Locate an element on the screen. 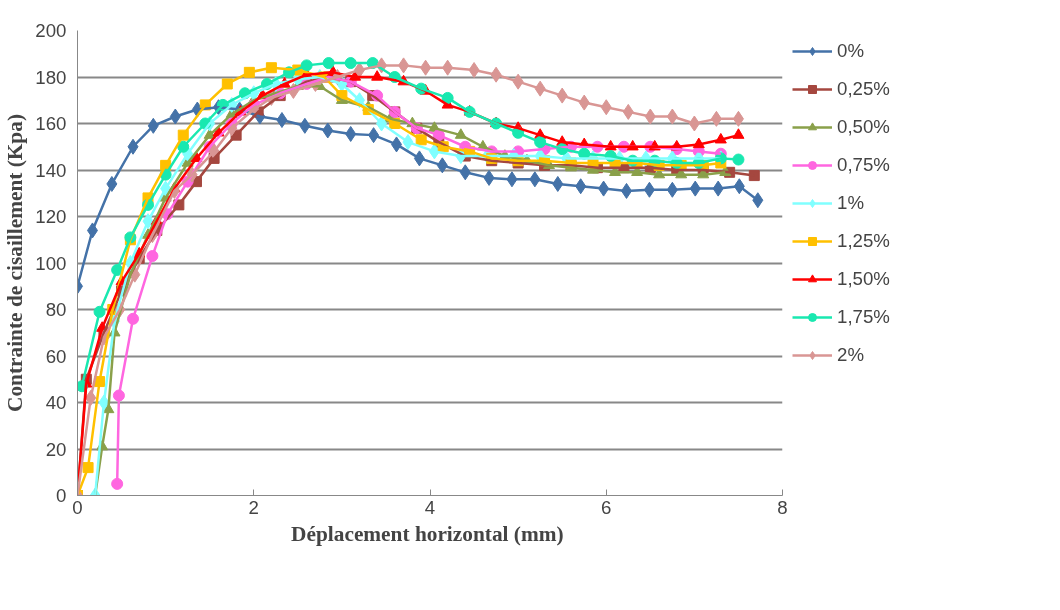 Image resolution: width=1060 pixels, height=610 pixels. y-tick-label: 100 is located at coordinates (51, 263).